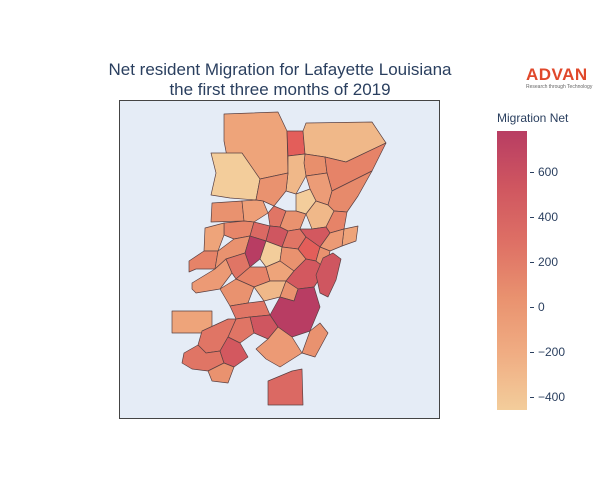 Image resolution: width=600 pixels, height=500 pixels. I want to click on colorbar-tick-label: 200, so click(548, 261).